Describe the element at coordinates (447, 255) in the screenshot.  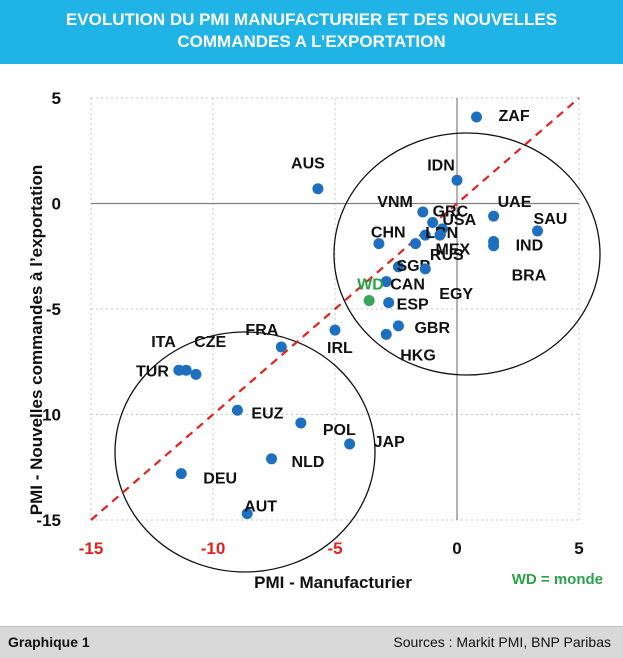
I see `point-label-rus: RUS` at that location.